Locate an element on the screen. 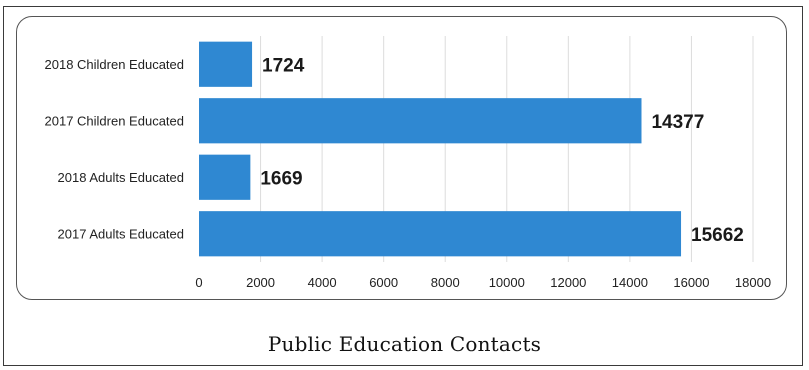 The height and width of the screenshot is (370, 809). x-tick-label: 2000 is located at coordinates (260, 282).